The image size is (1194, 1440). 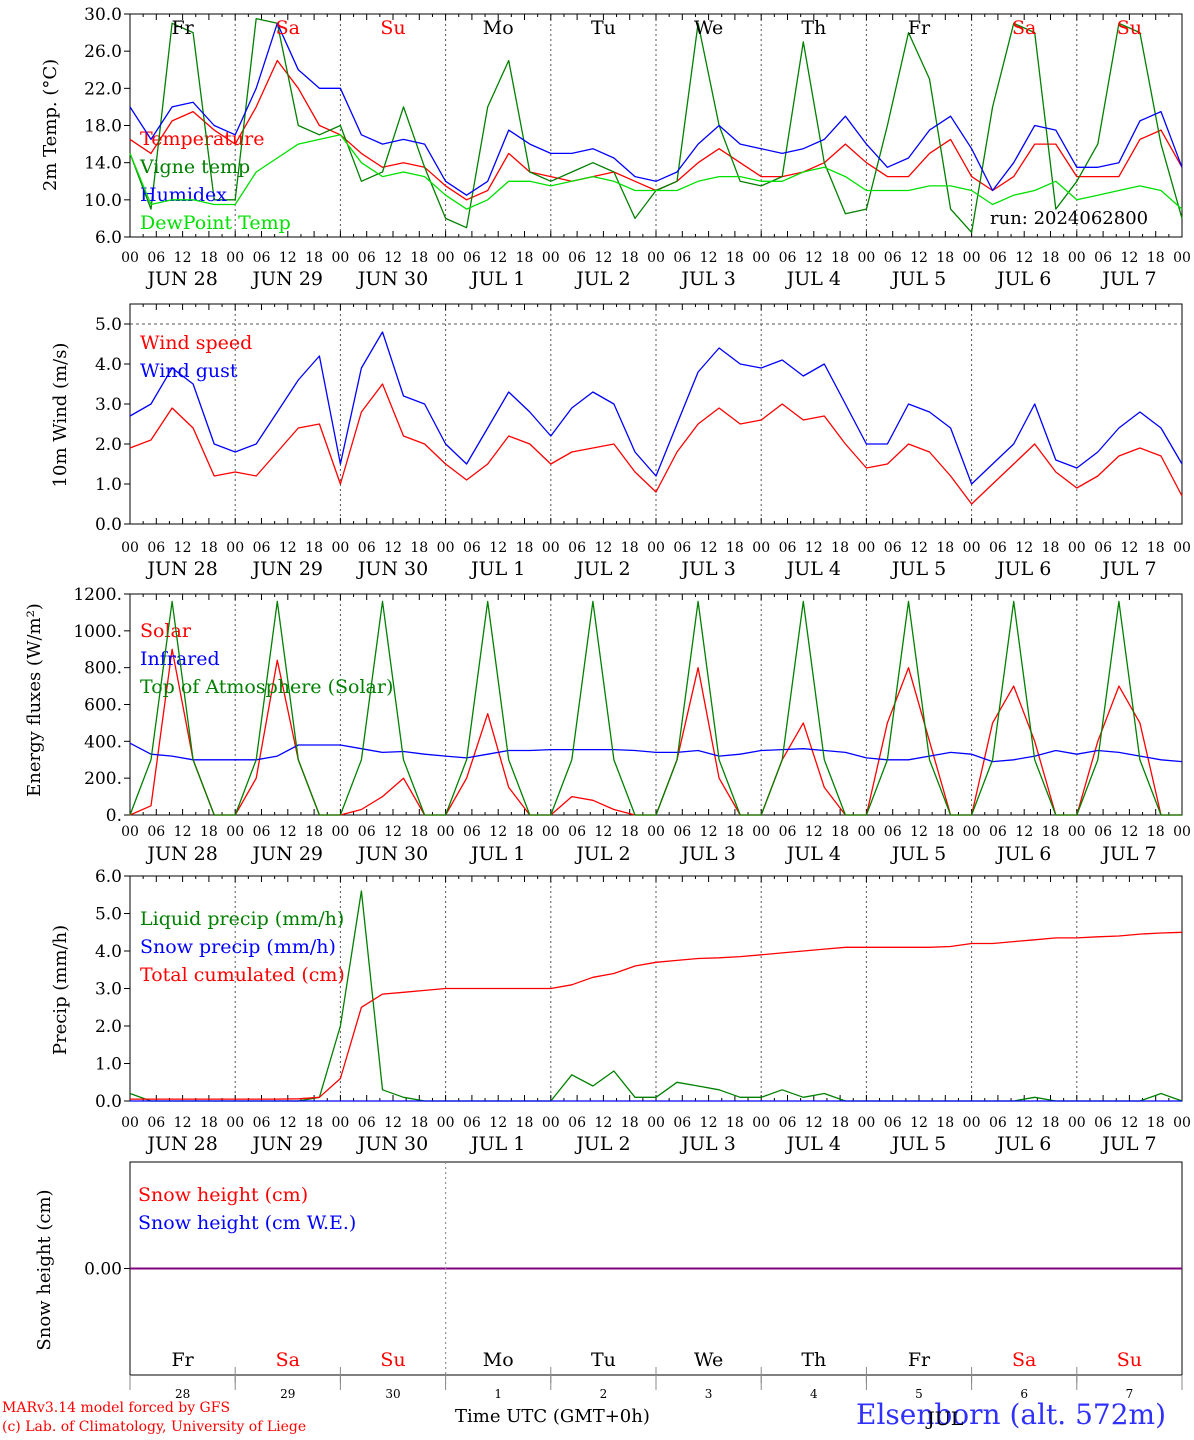 What do you see at coordinates (813, 1360) in the screenshot?
I see `weekday-label: Th` at bounding box center [813, 1360].